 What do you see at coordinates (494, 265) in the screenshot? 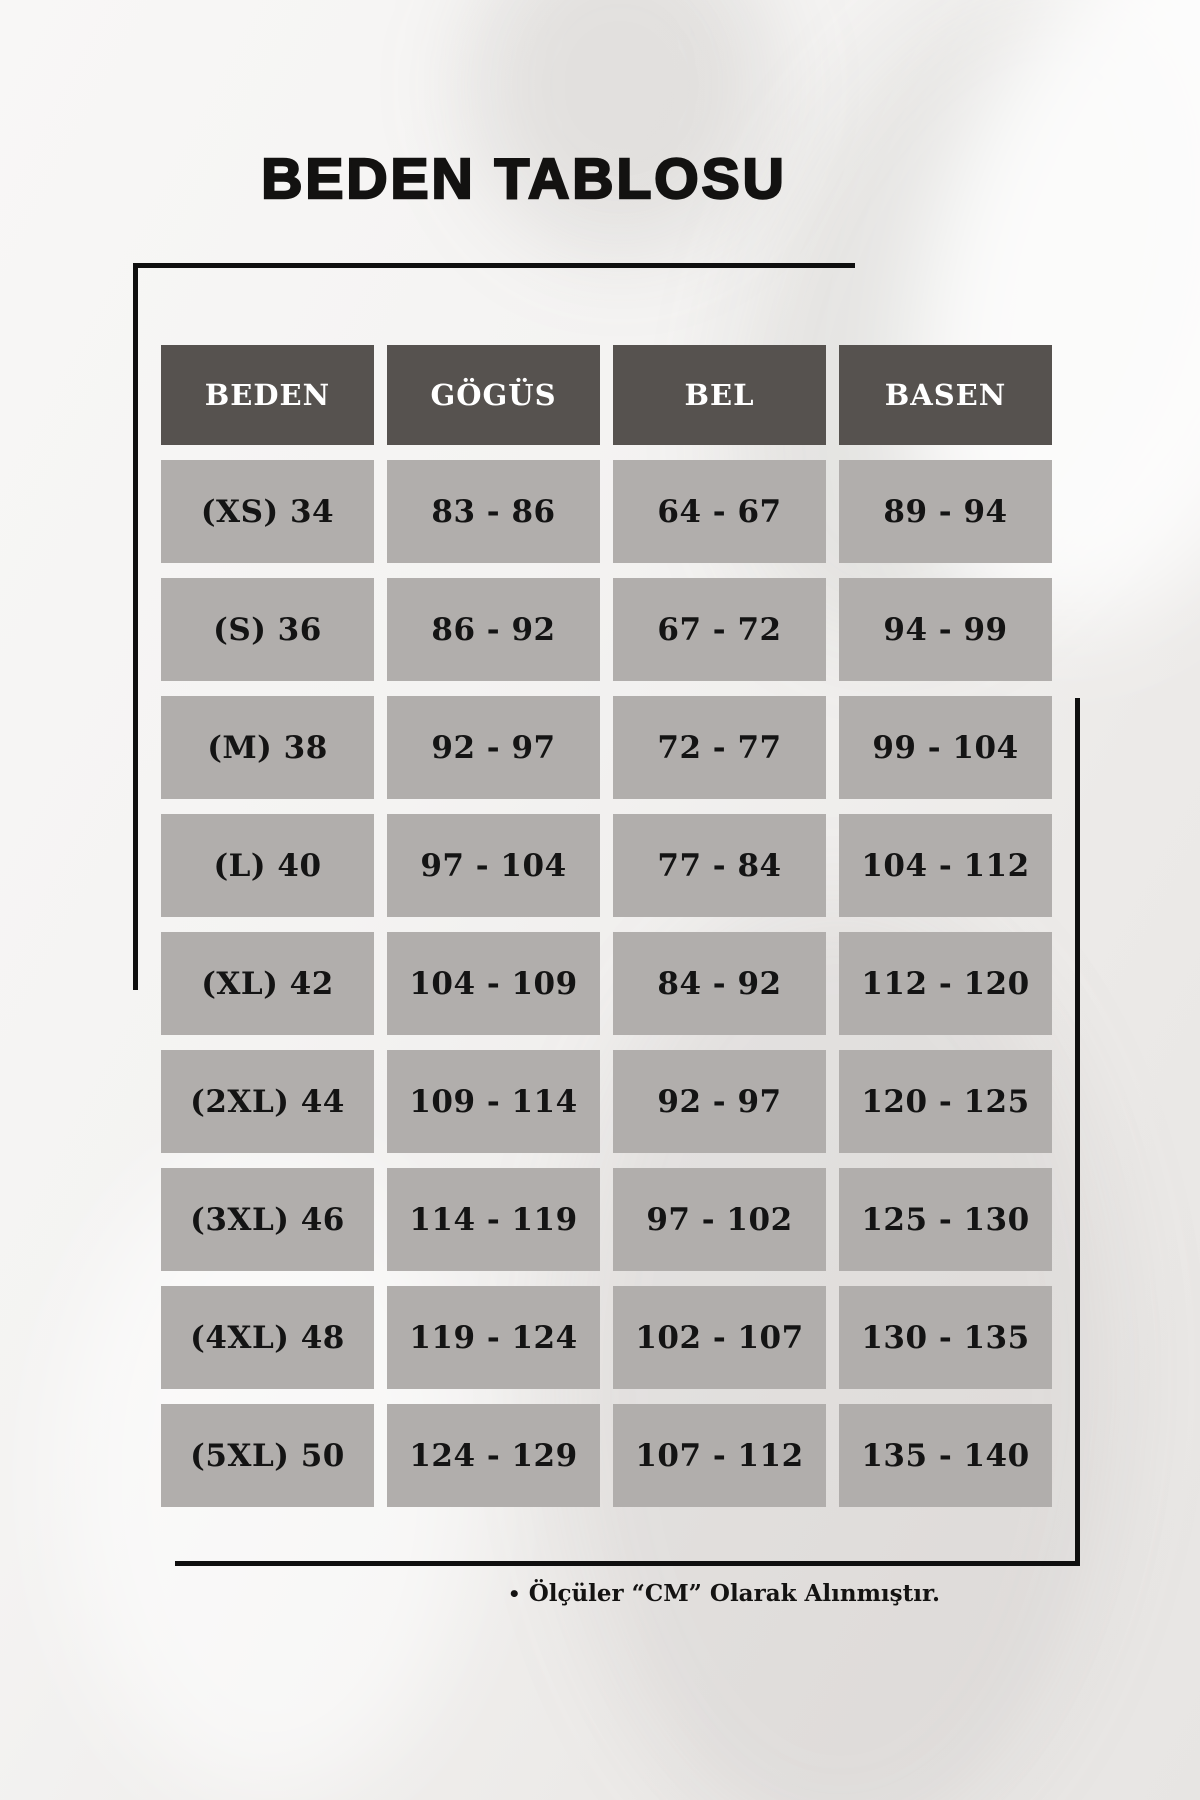
I see `decorative-line-top` at bounding box center [494, 265].